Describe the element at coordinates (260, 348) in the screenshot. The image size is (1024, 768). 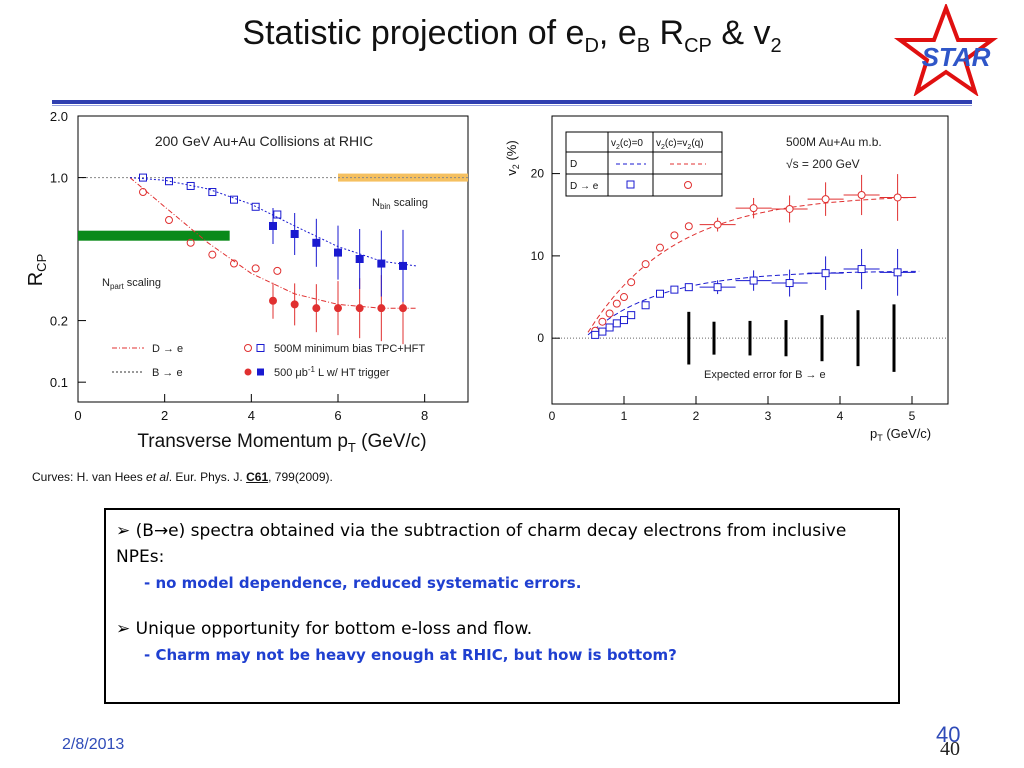
I see `rcp-legend-open-blue` at that location.